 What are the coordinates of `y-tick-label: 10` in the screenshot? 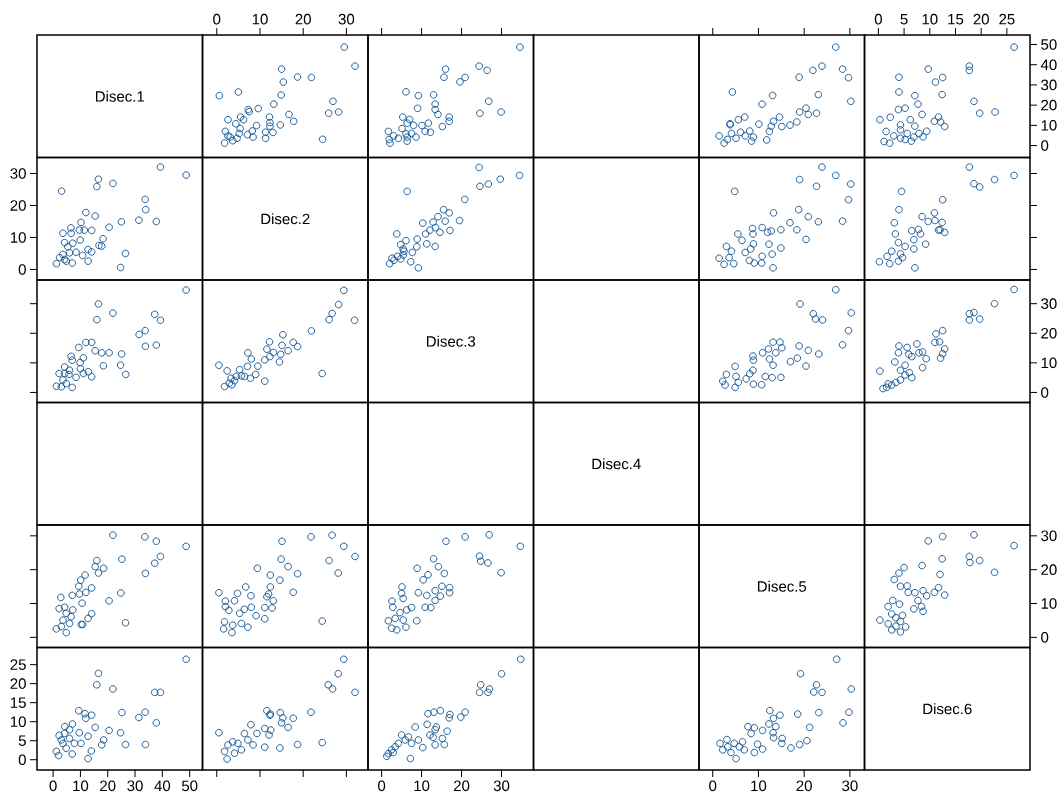 It's located at (1049, 603).